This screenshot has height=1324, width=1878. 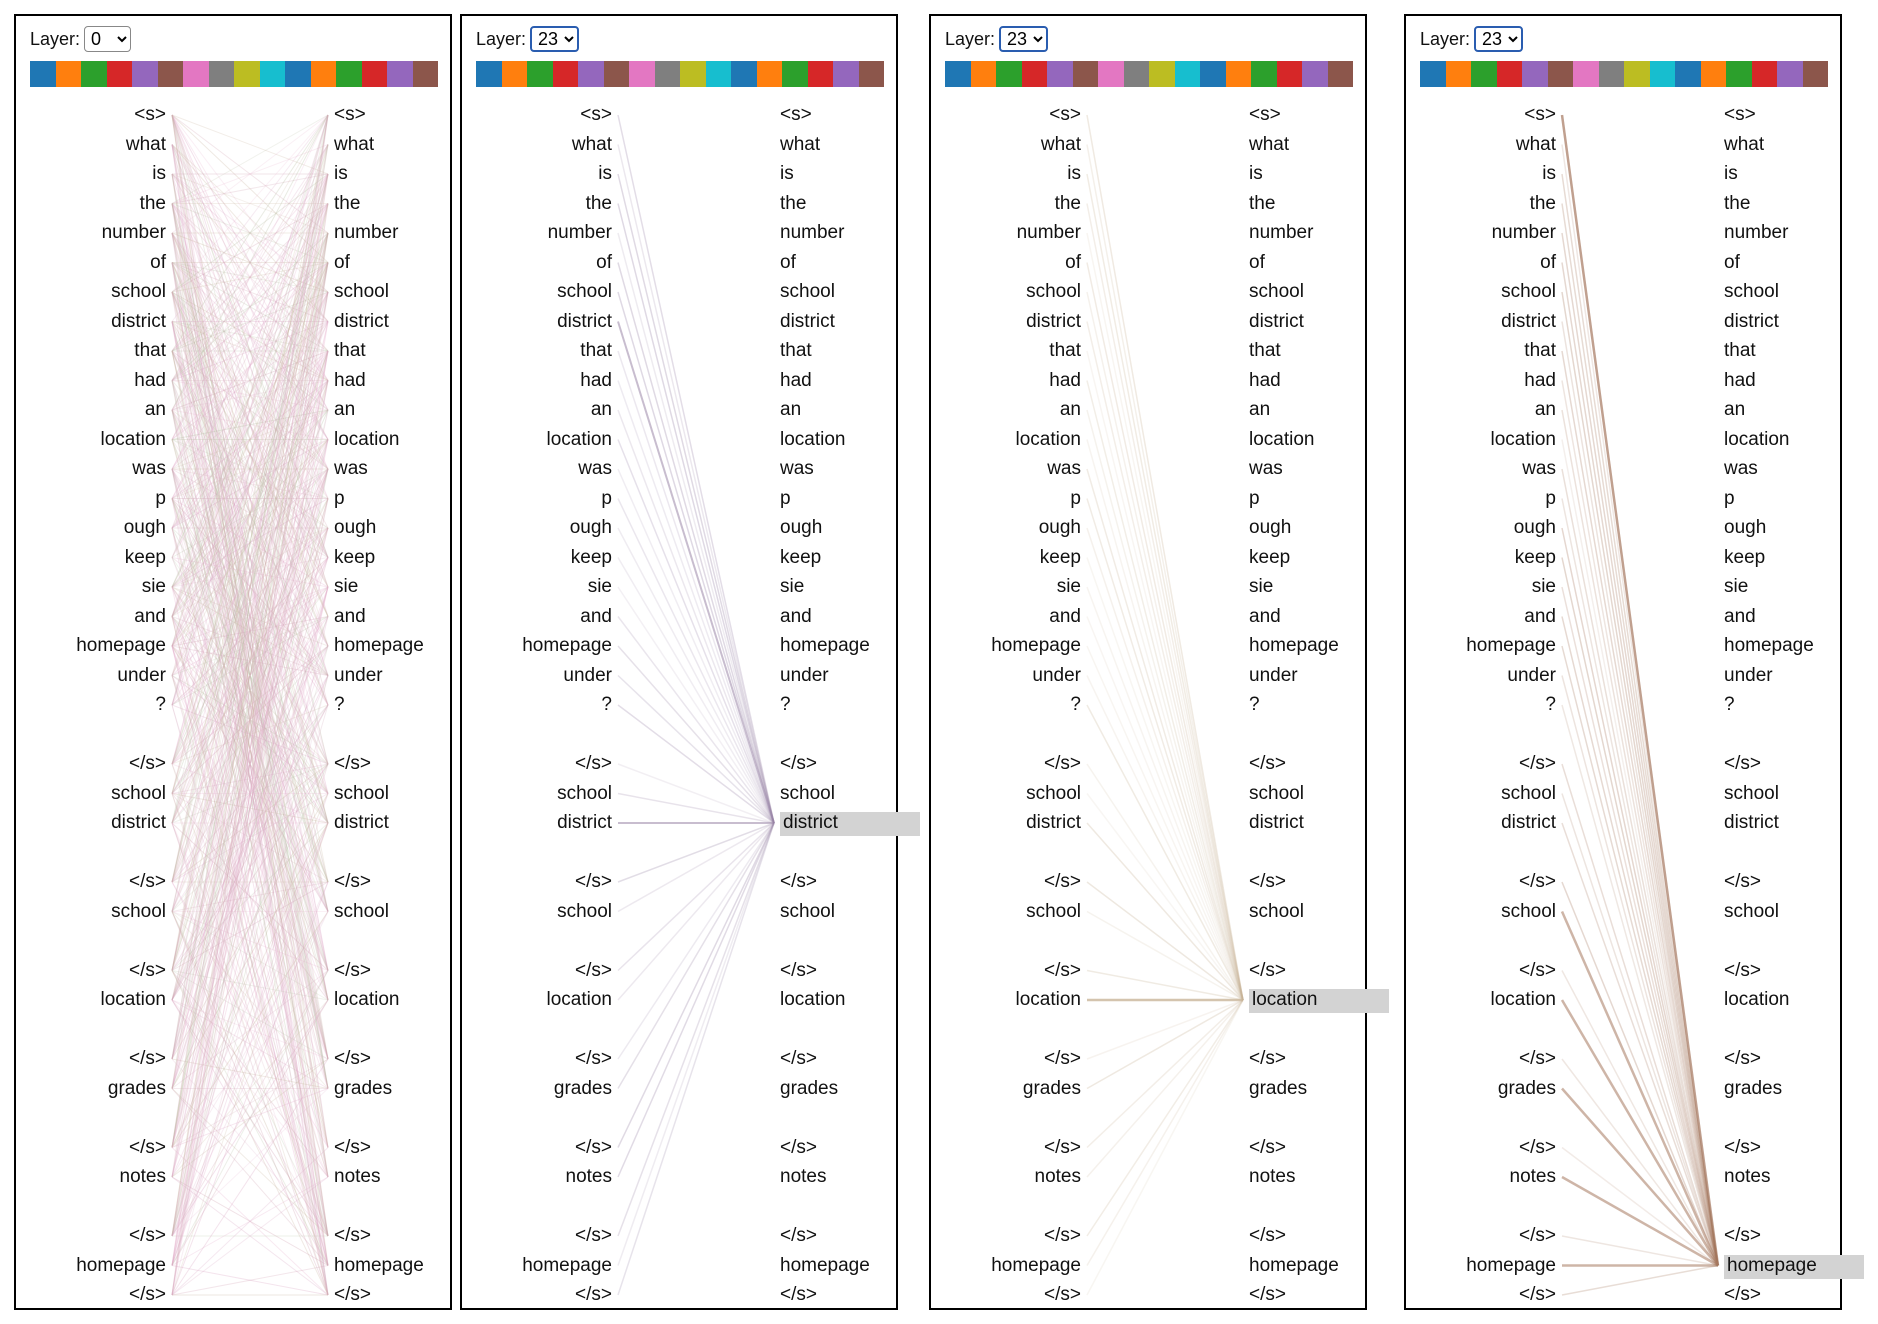 I want to click on source-token: p, so click(x=606, y=498).